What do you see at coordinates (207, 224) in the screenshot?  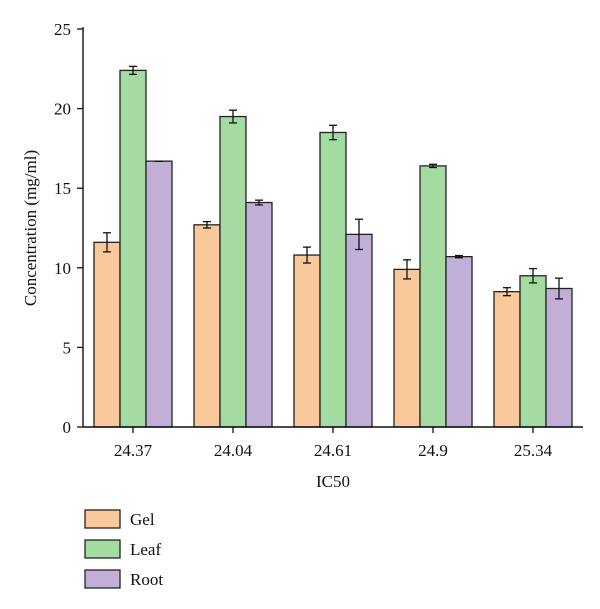 I see `error-bar-gel-24.04` at bounding box center [207, 224].